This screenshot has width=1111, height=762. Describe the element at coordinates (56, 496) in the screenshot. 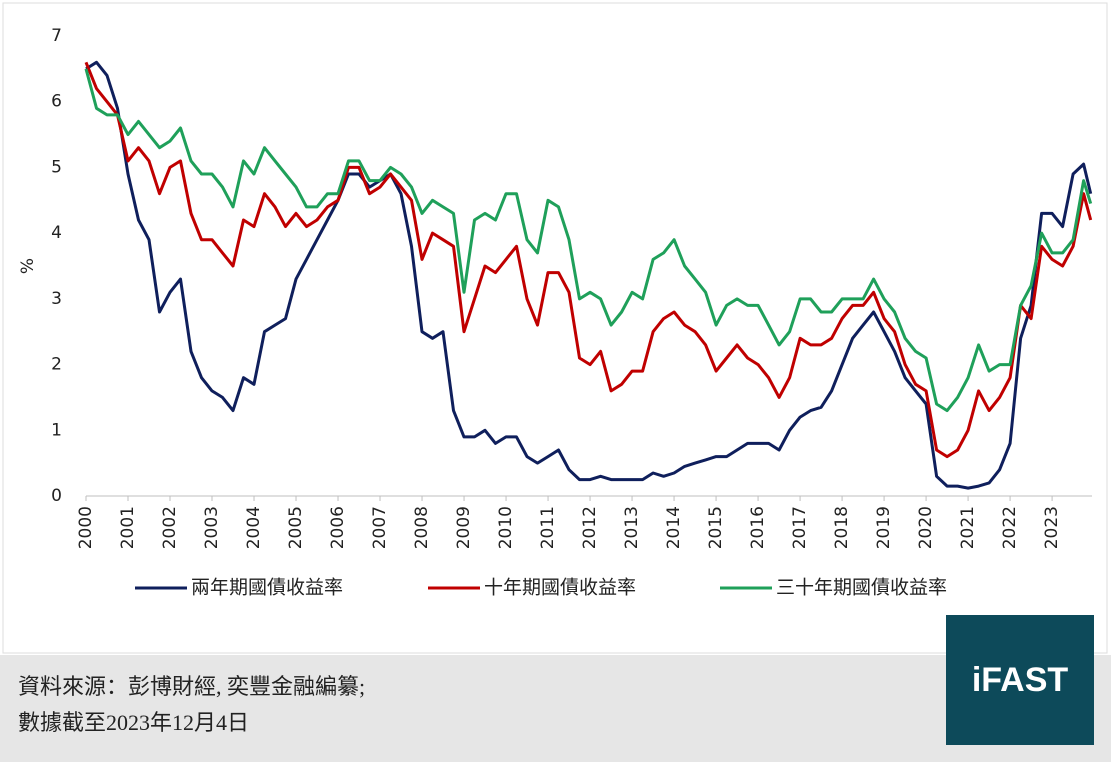

I see `y-tick-label: 0` at that location.